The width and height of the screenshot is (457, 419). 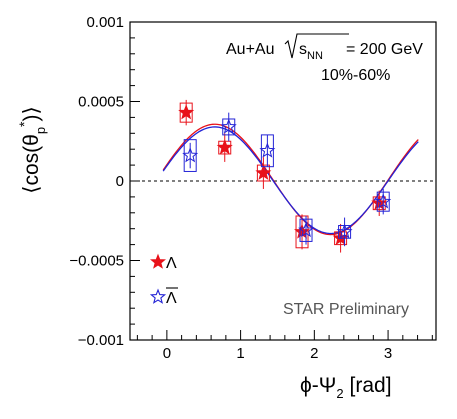 What do you see at coordinates (101, 102) in the screenshot?
I see `y-tick-label: 0.0005` at bounding box center [101, 102].